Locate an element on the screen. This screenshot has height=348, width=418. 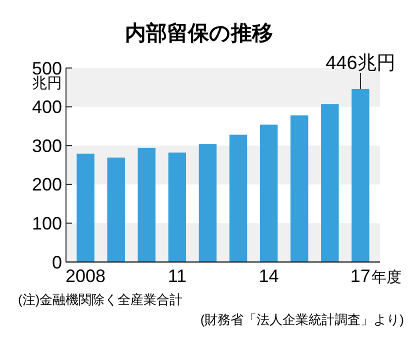
text: (財務省「法人企業統計調査」より) is located at coordinates (302, 319).